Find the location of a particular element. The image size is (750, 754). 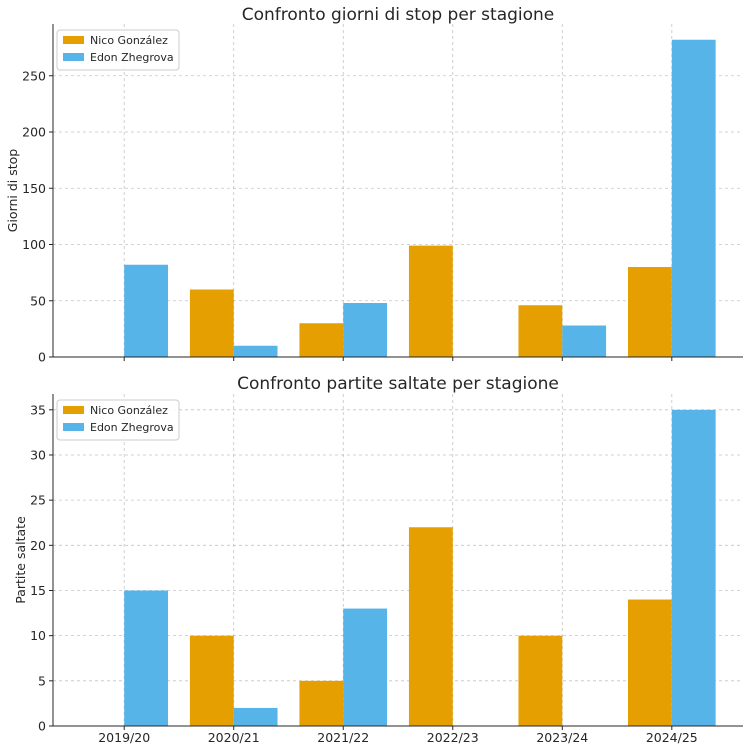

y-axis-label: Giorni di stop is located at coordinates (12, 191).